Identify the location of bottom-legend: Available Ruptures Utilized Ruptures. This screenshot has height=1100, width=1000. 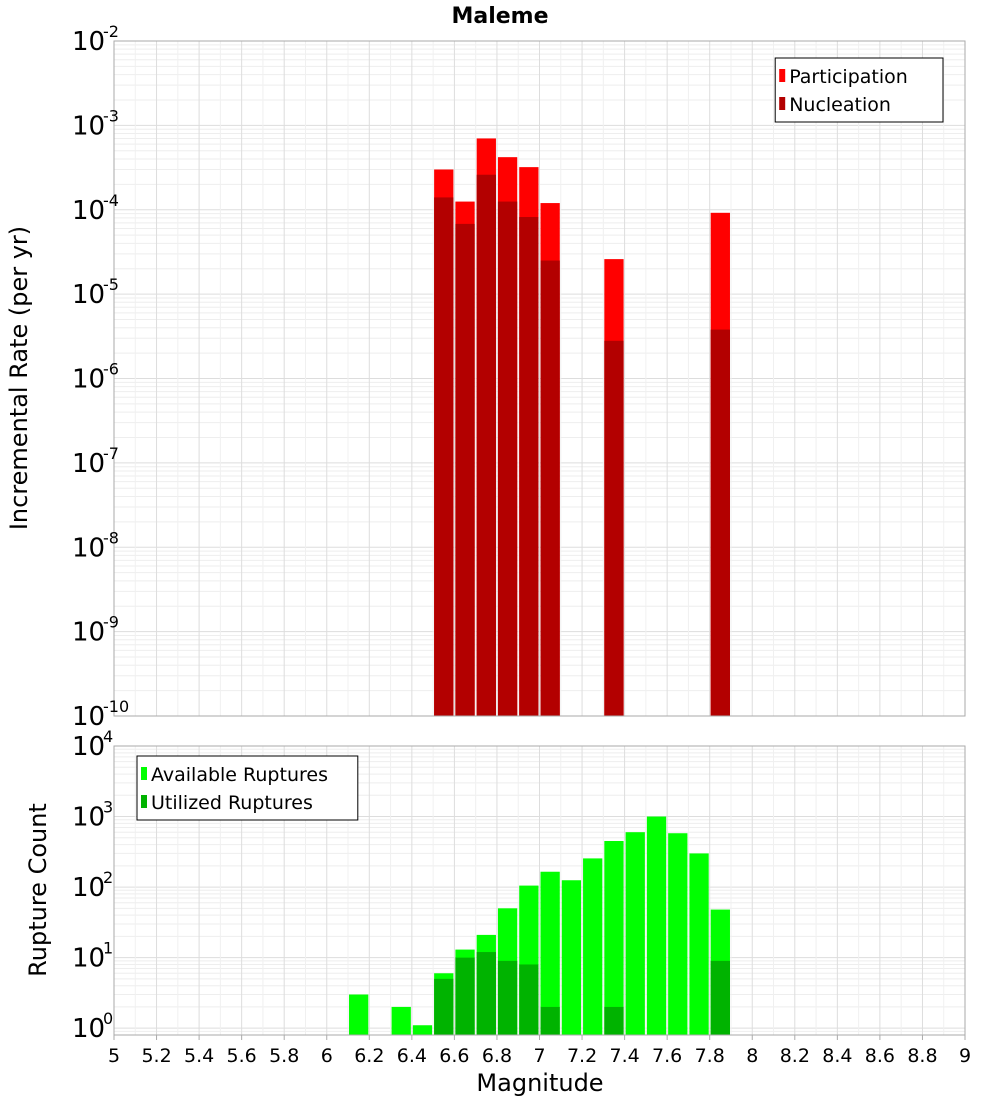
(247, 788).